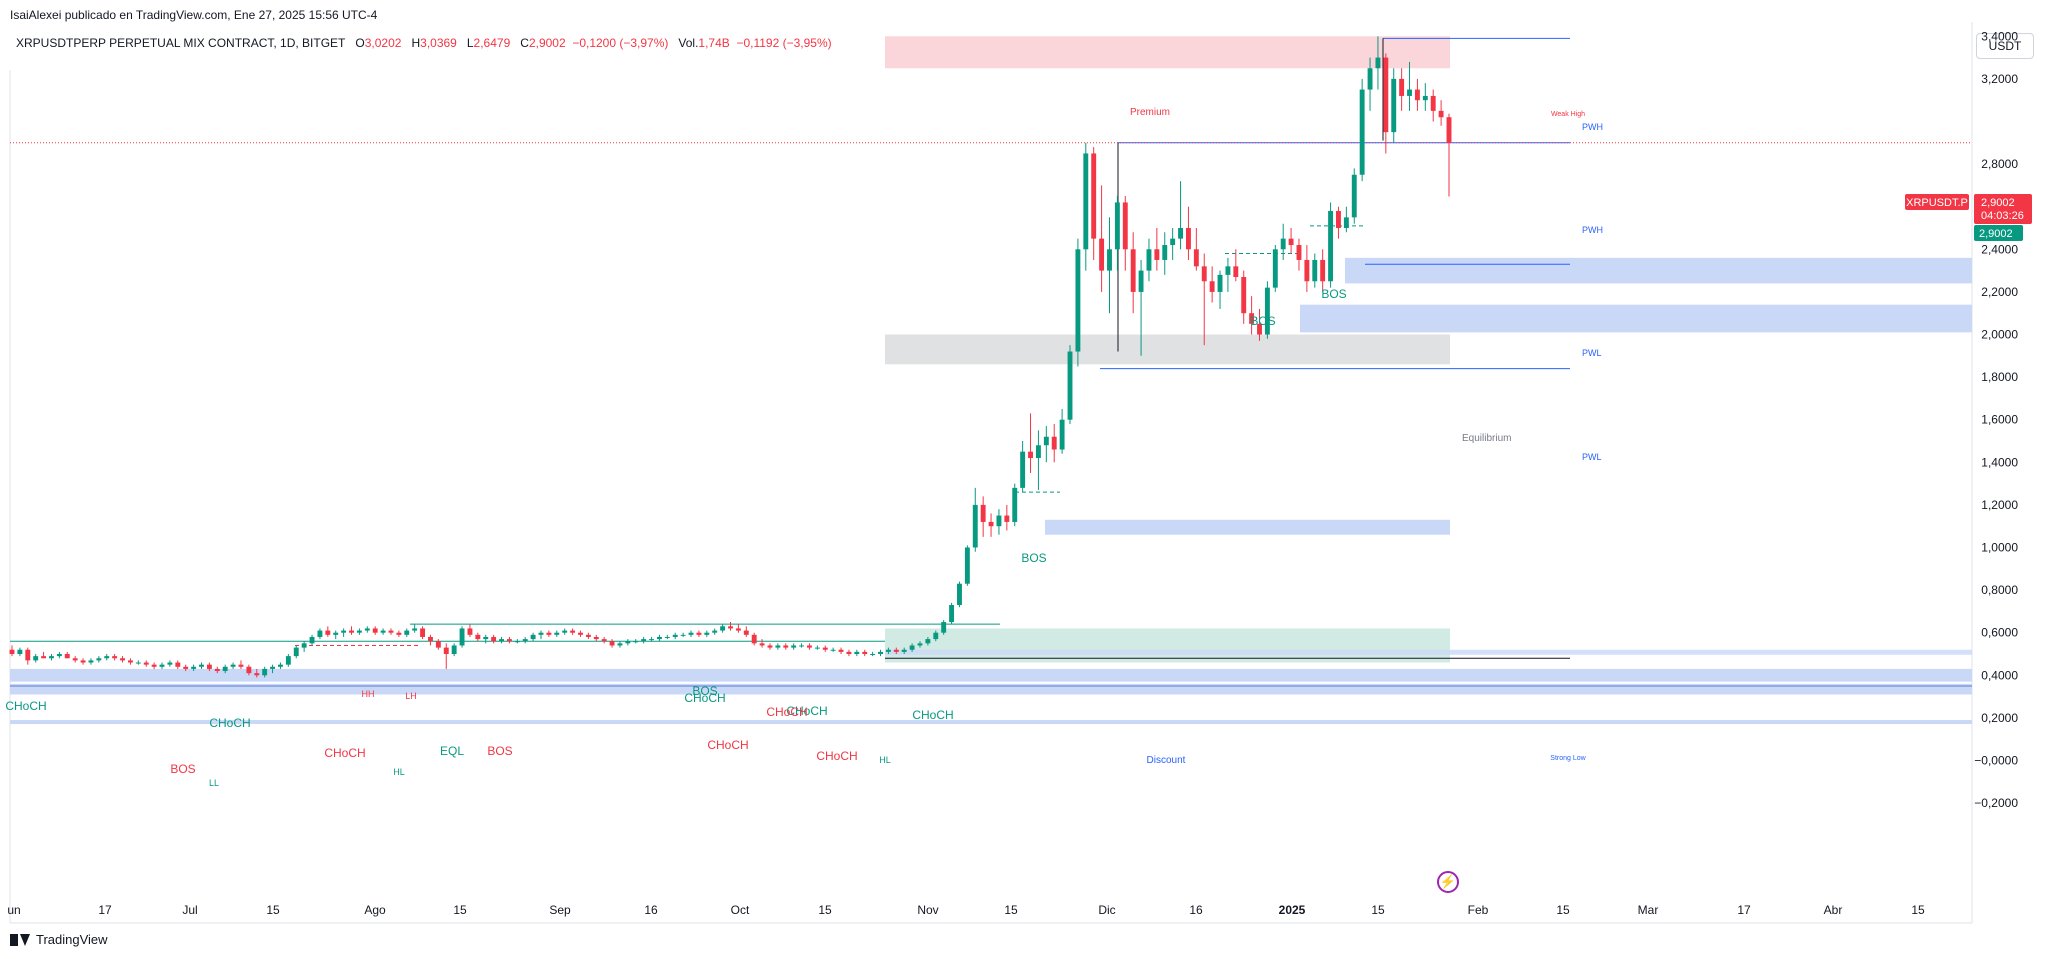 Image resolution: width=2048 pixels, height=959 pixels. I want to click on volume-label: Vol., so click(688, 43).